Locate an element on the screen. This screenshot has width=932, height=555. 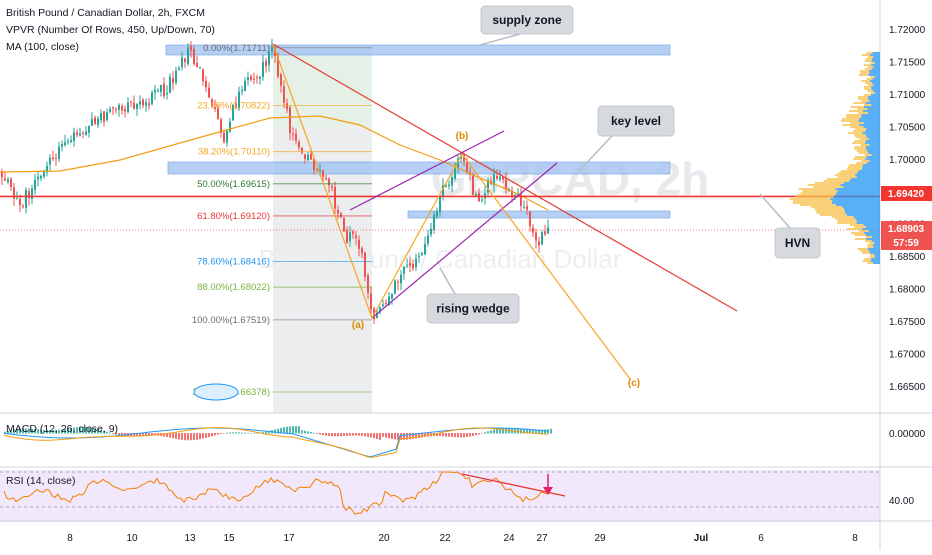
wave-label-c: (c) is located at coordinates (634, 383).